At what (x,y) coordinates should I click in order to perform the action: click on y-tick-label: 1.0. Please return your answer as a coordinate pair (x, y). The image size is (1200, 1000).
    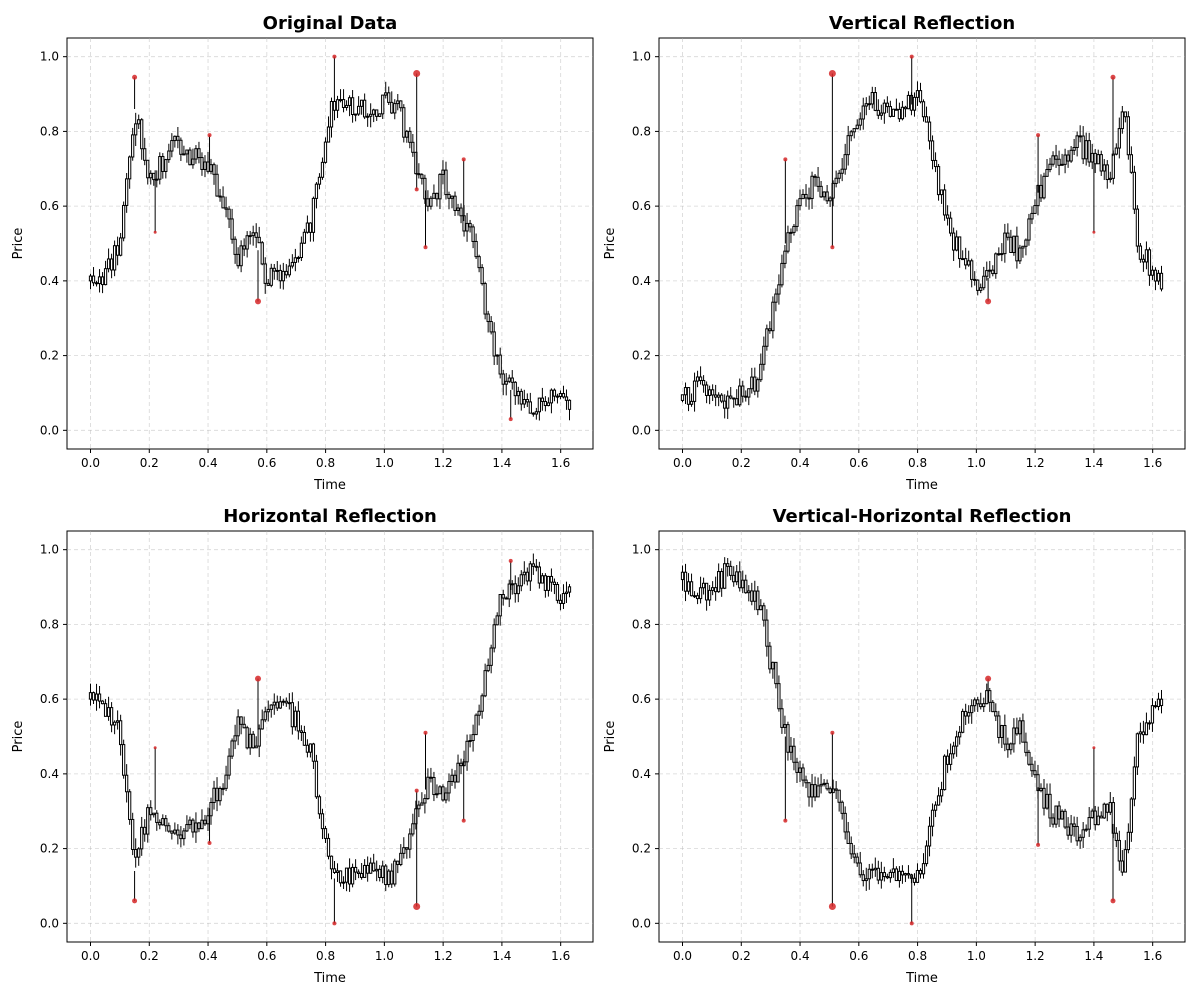
    Looking at the image, I should click on (49, 57).